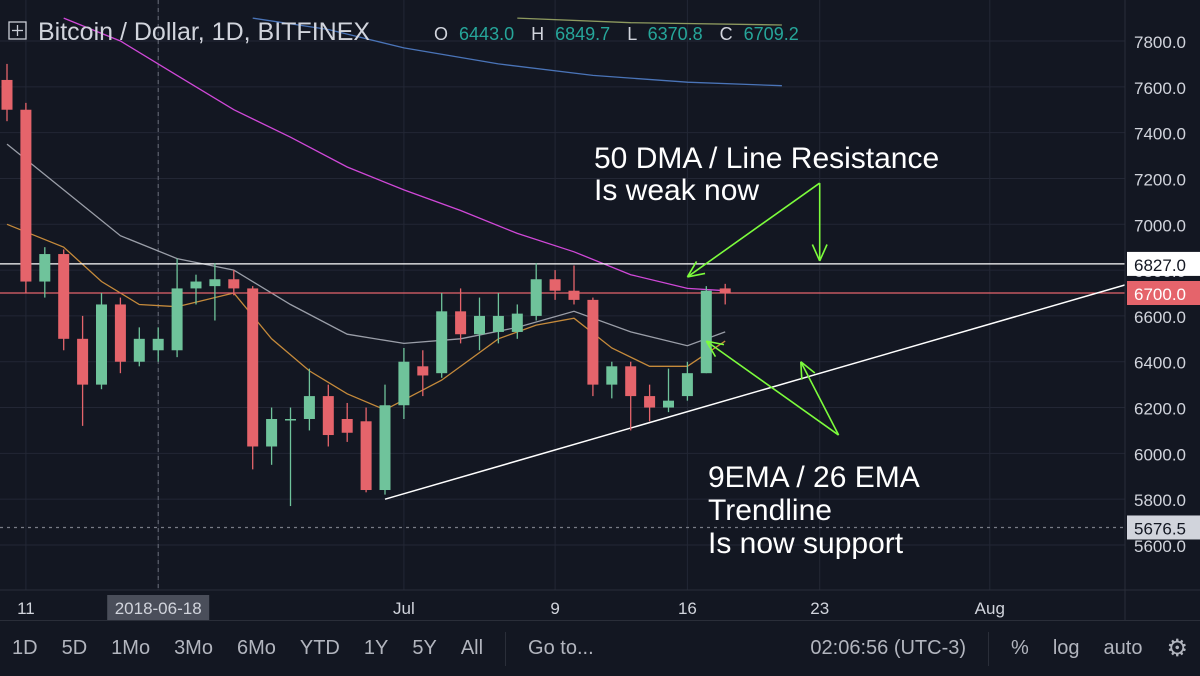  Describe the element at coordinates (1160, 454) in the screenshot. I see `price-axis-label: 6000.0` at that location.